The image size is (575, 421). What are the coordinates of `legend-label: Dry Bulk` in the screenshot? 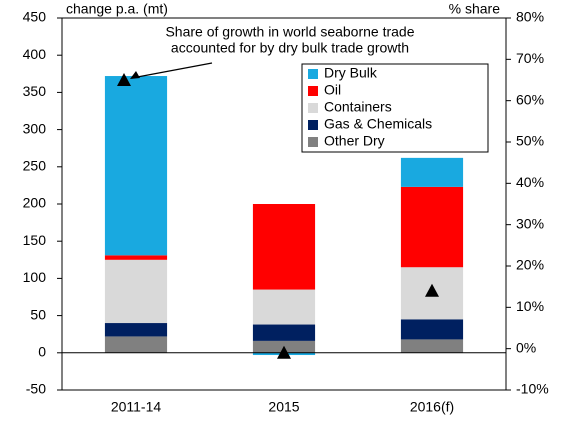 It's located at (351, 73).